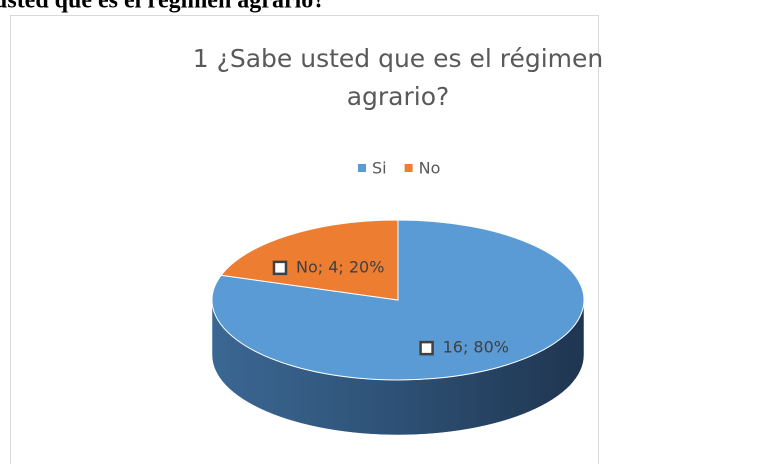 This screenshot has width=775, height=464. I want to click on legend-label: Si, so click(379, 168).